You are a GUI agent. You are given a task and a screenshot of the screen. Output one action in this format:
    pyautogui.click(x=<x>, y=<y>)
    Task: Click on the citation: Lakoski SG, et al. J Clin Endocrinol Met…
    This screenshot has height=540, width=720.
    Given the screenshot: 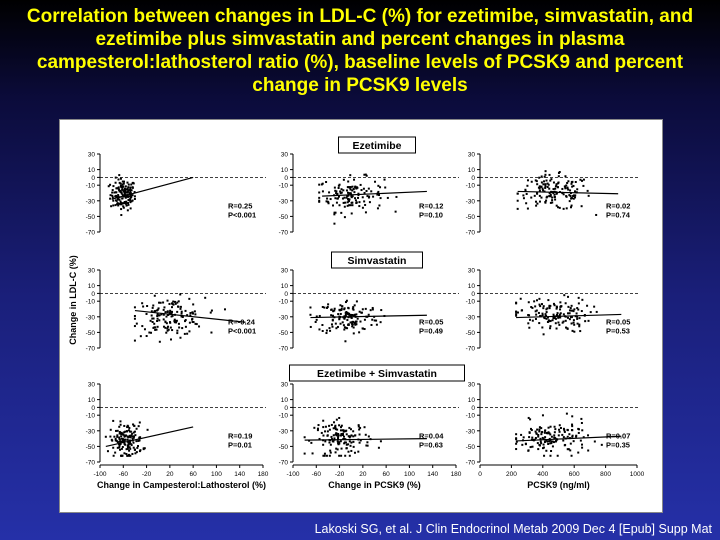 What is the action you would take?
    pyautogui.click(x=513, y=529)
    